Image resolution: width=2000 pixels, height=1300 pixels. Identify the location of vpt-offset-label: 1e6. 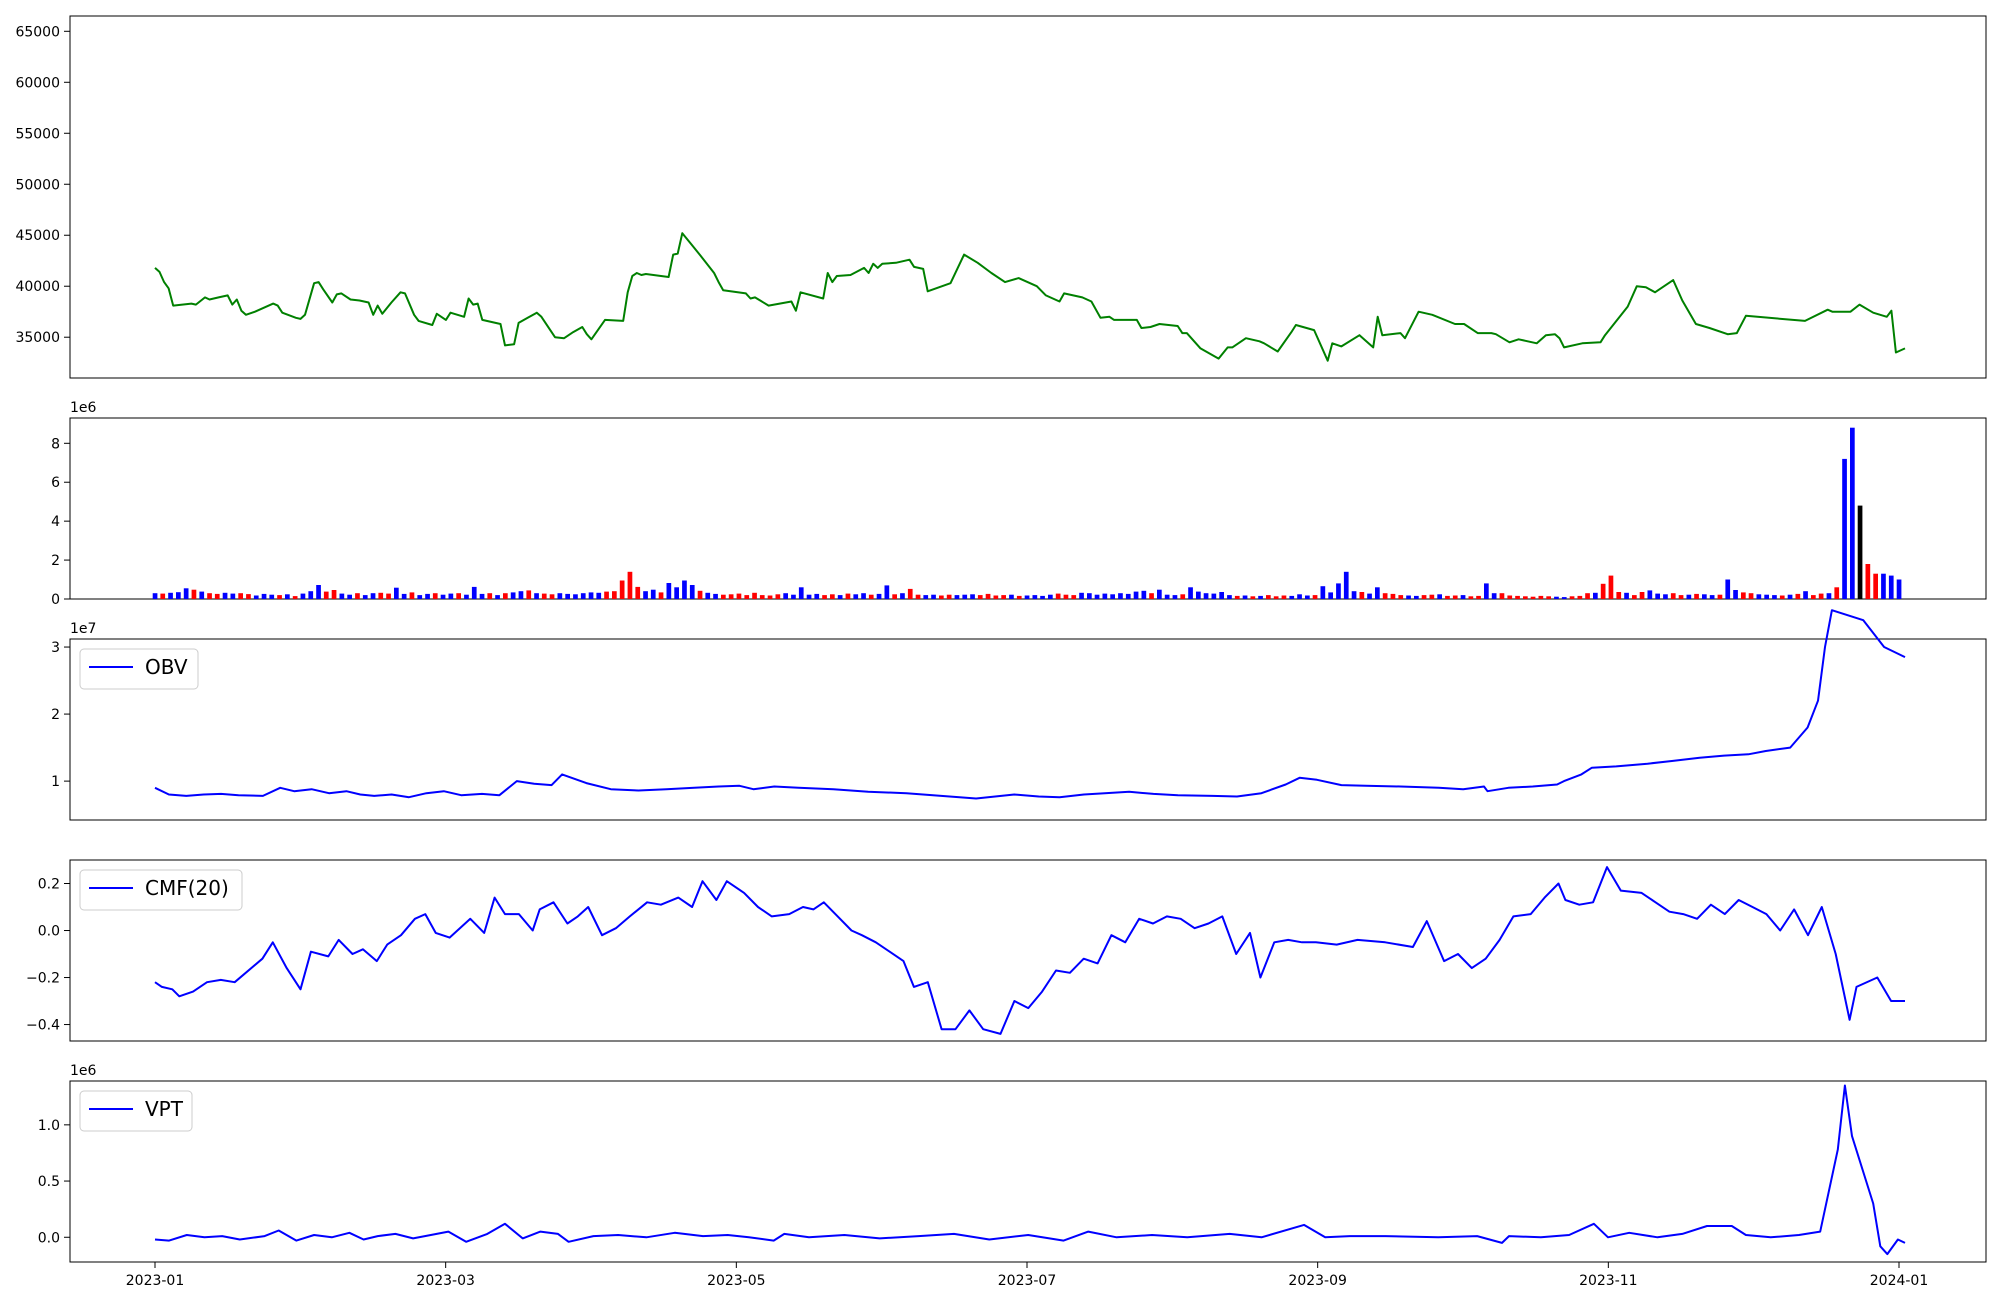
(83, 1071).